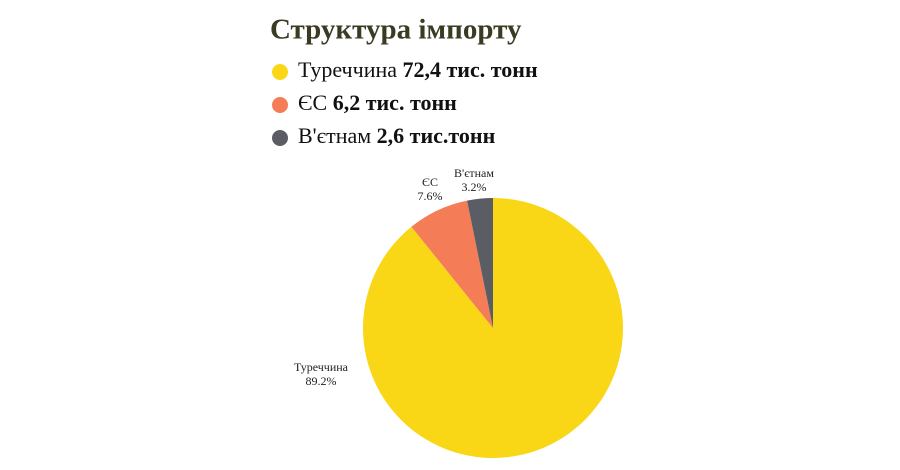  I want to click on legend-amount: 72,4 тис. тонн, so click(470, 69).